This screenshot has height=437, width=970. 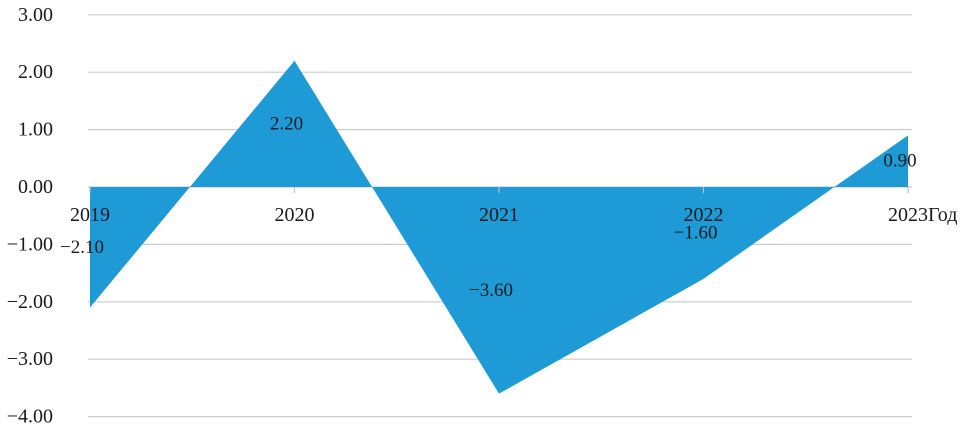 I want to click on x-tick-label: 2021, so click(x=499, y=215).